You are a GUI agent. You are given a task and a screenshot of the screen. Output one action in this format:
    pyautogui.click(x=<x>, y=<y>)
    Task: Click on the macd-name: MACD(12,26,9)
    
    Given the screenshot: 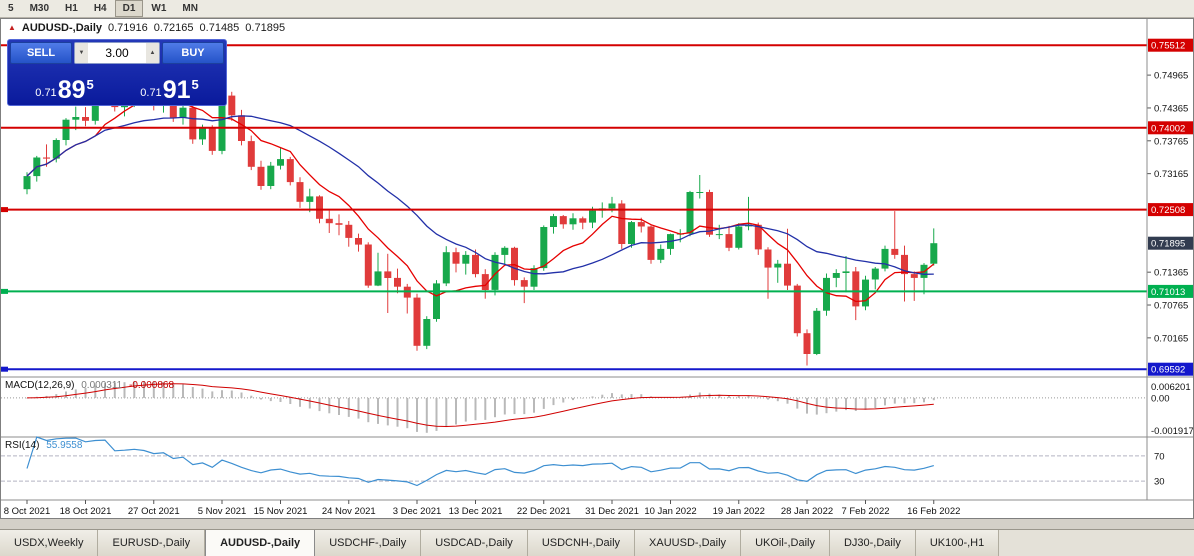 What is the action you would take?
    pyautogui.click(x=40, y=385)
    